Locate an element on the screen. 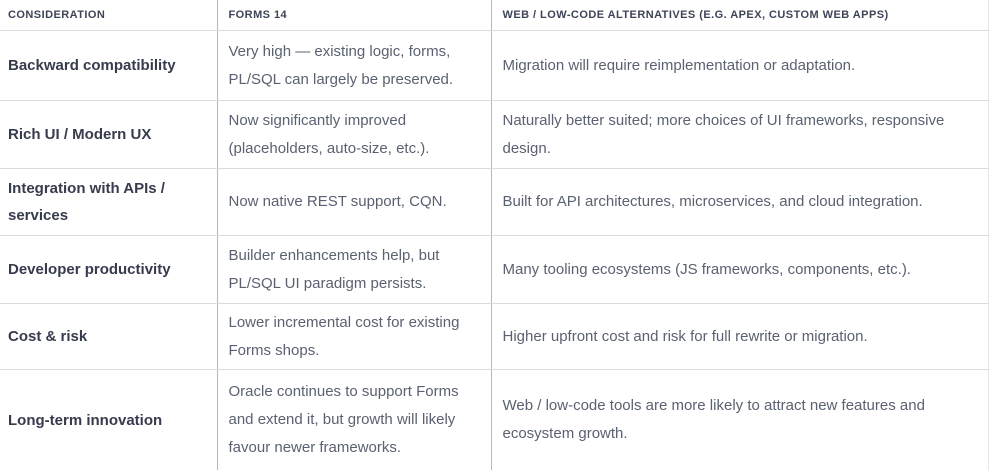 This screenshot has height=470, width=991. row-label-cell: Cost & risk is located at coordinates (108, 337).